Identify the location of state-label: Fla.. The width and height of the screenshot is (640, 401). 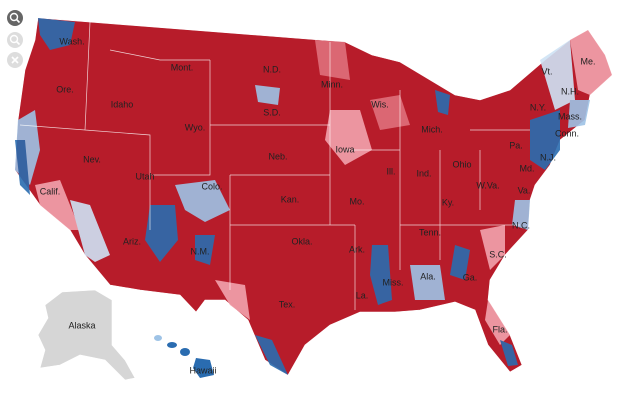
(499, 329).